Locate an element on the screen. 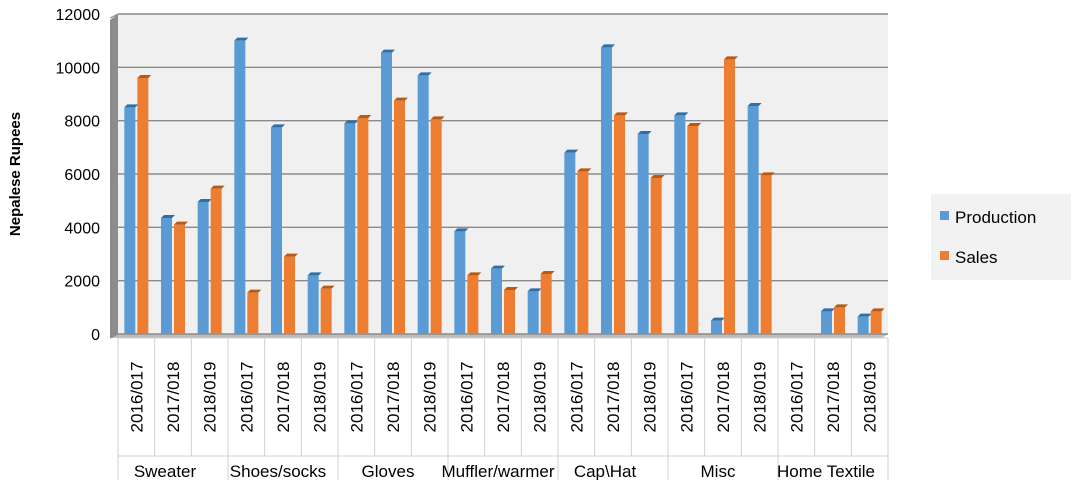  floor is located at coordinates (499, 336).